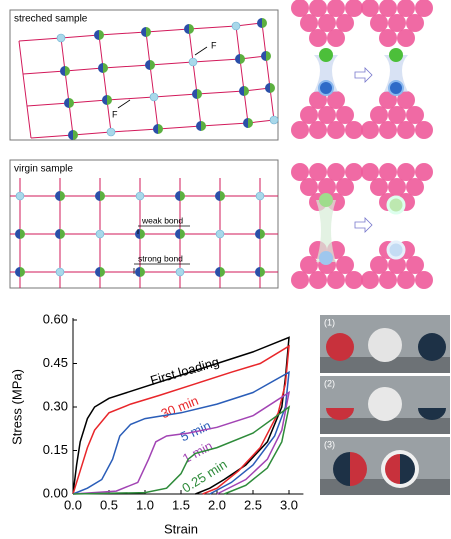  I want to click on y-tick-label: 0.15, so click(55, 449).